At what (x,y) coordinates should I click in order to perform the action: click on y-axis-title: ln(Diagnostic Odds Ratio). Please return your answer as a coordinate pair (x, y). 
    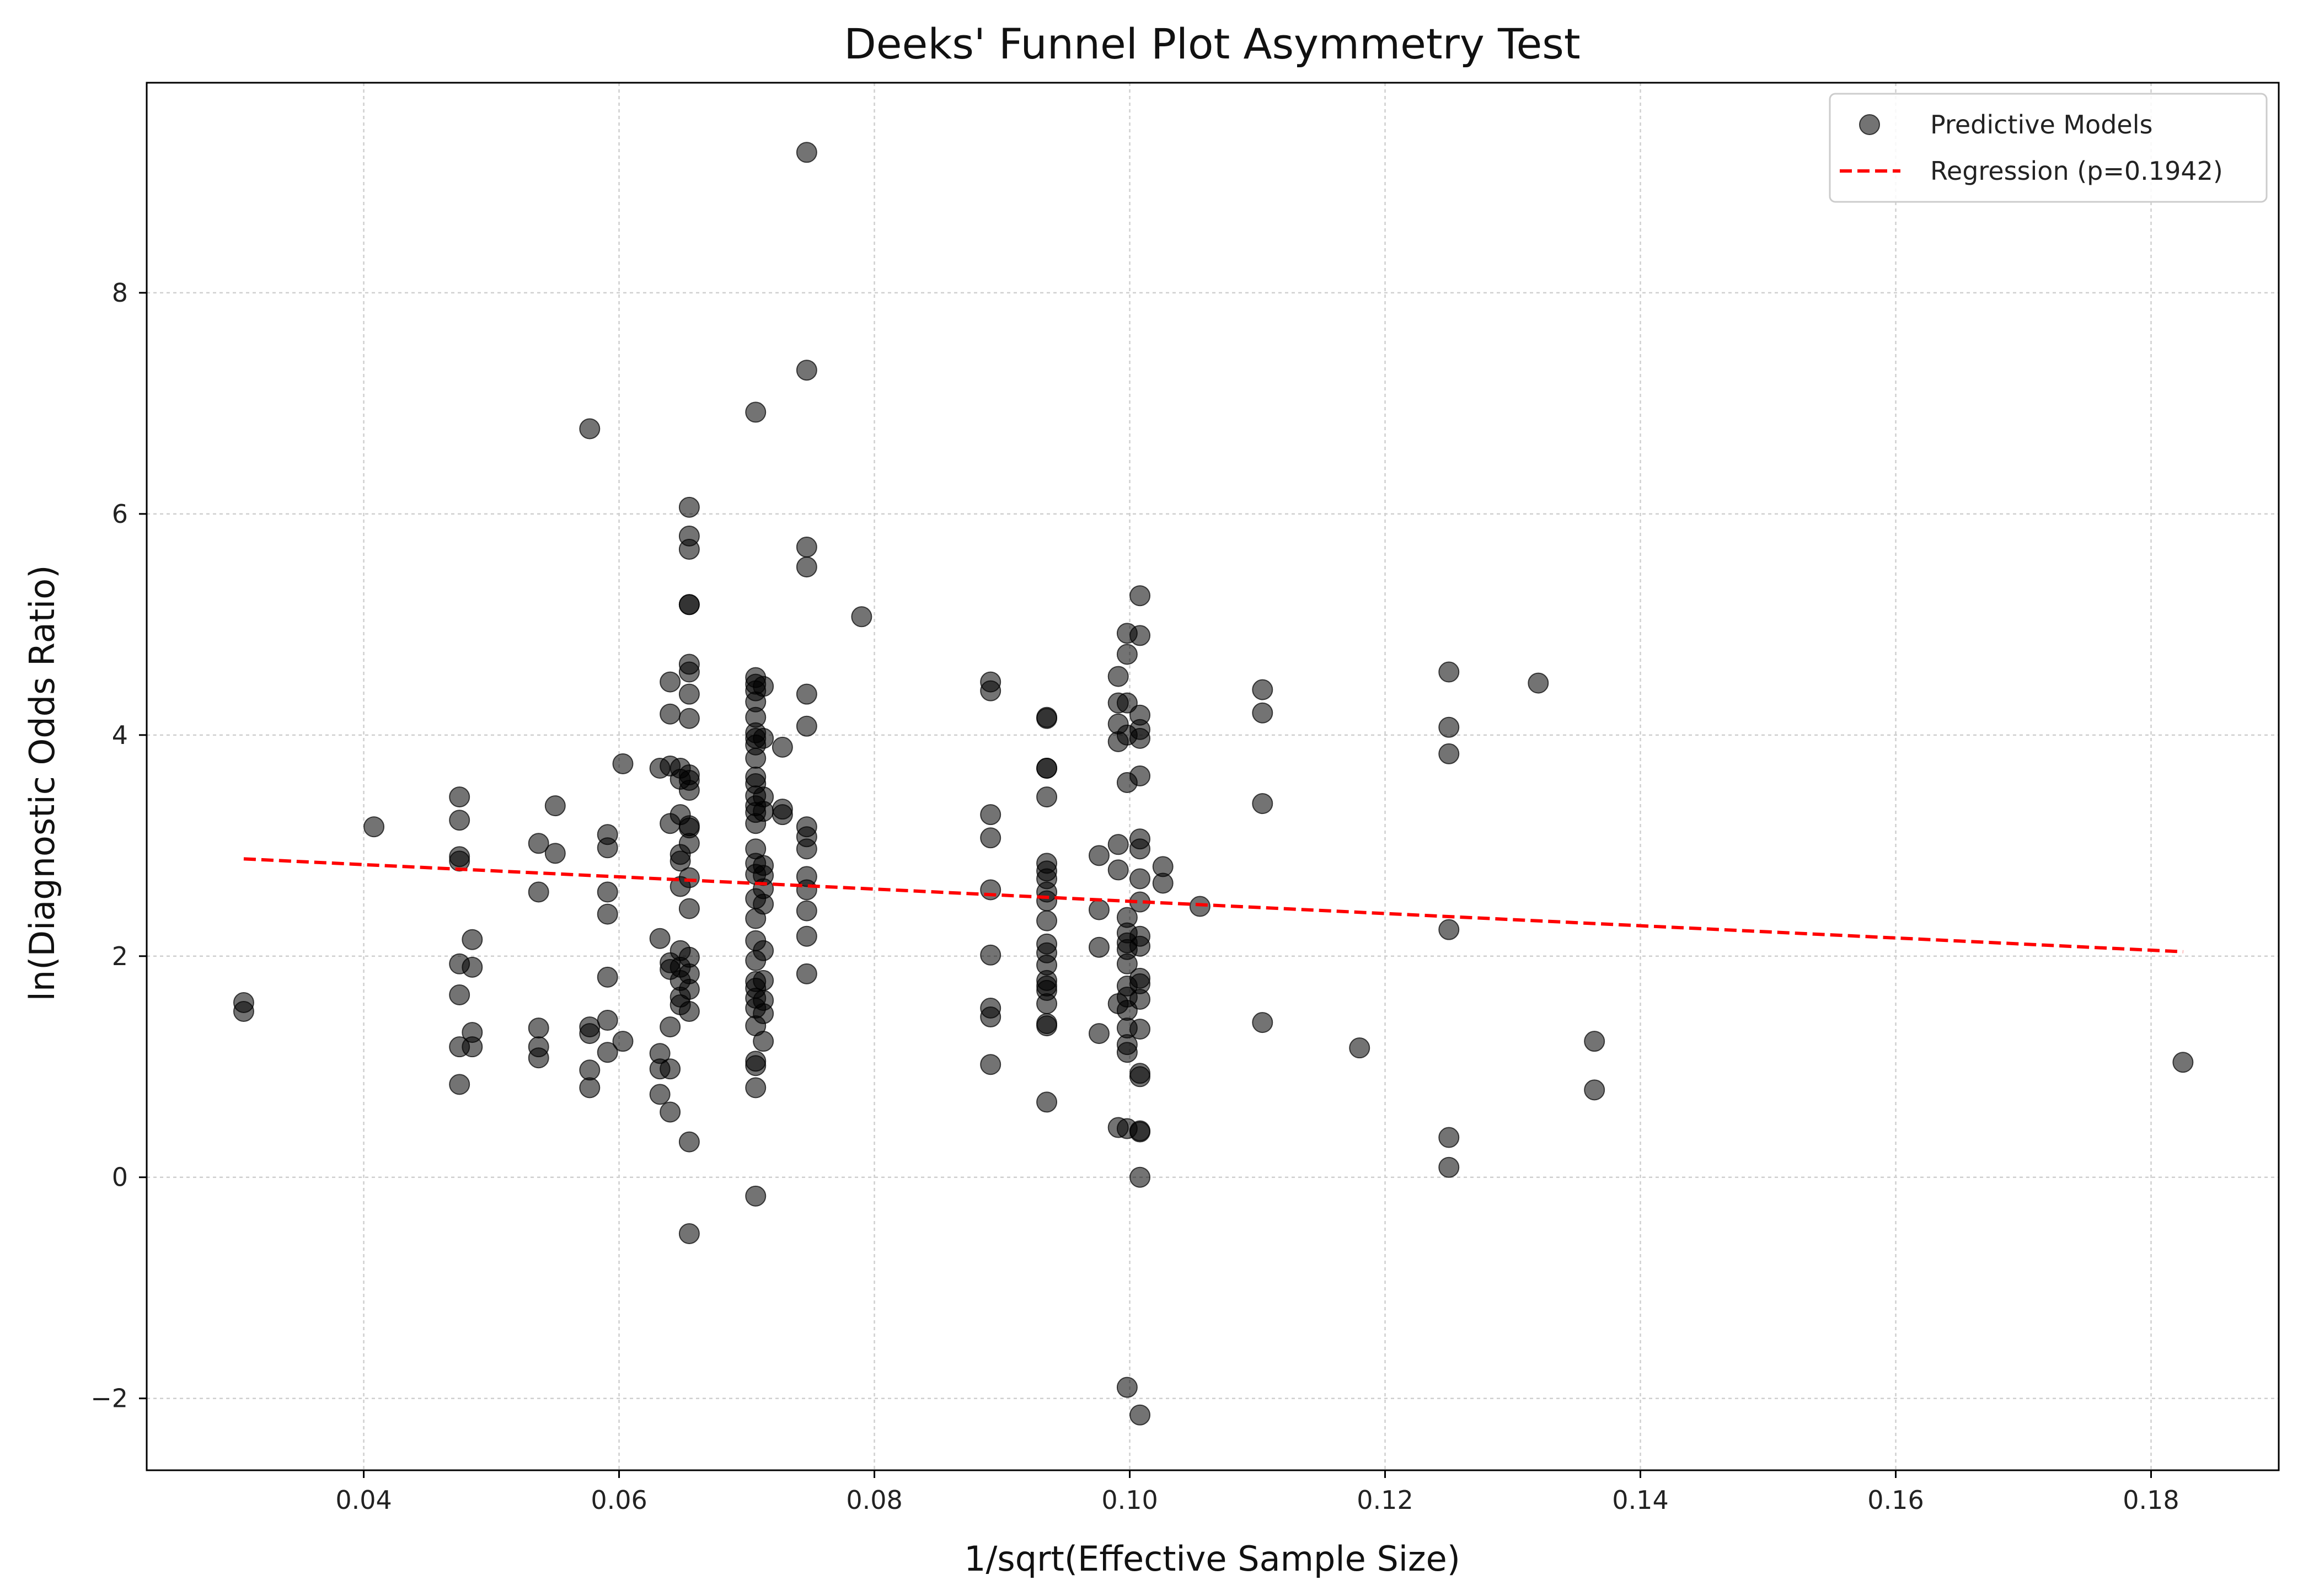
    Looking at the image, I should click on (42, 783).